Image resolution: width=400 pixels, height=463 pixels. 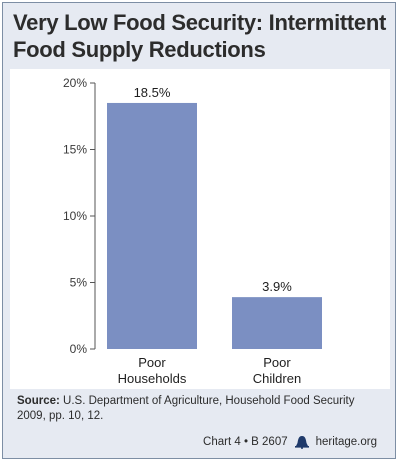 What do you see at coordinates (75, 150) in the screenshot?
I see `y-tick-label: 15%` at bounding box center [75, 150].